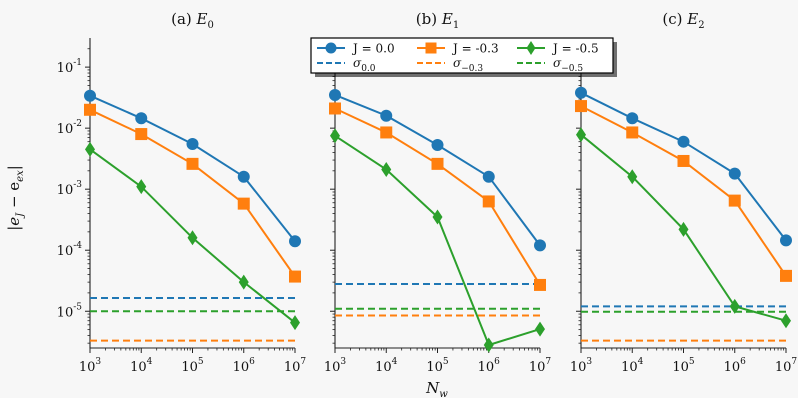  Describe the element at coordinates (368, 69) in the screenshot. I see `legend-label-sub: 0.0` at that location.